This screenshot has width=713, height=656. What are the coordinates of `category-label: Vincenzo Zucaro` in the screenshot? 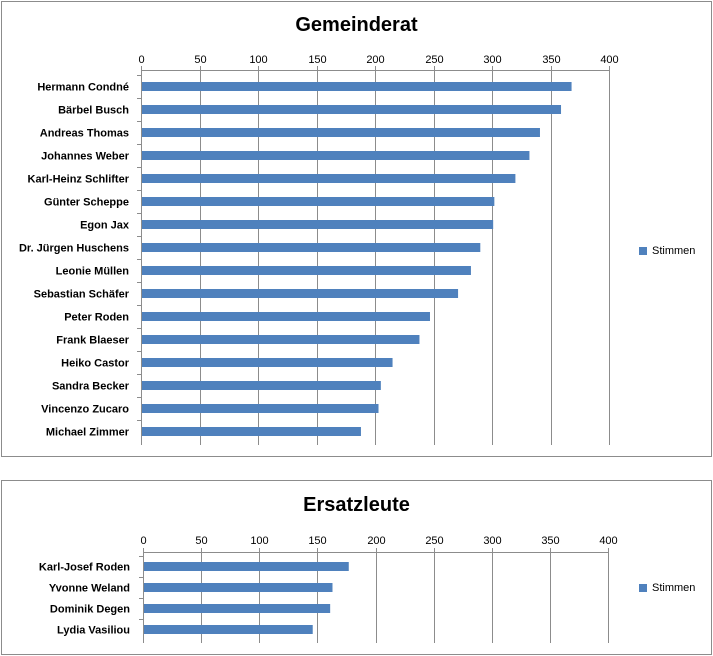 It's located at (85, 410).